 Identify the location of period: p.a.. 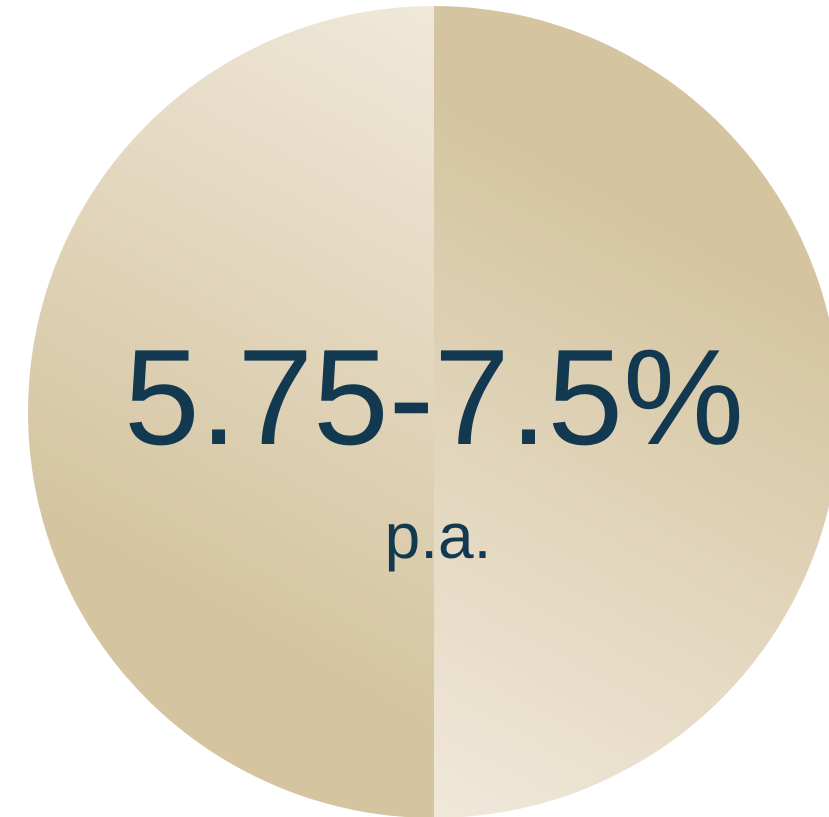
(438, 536).